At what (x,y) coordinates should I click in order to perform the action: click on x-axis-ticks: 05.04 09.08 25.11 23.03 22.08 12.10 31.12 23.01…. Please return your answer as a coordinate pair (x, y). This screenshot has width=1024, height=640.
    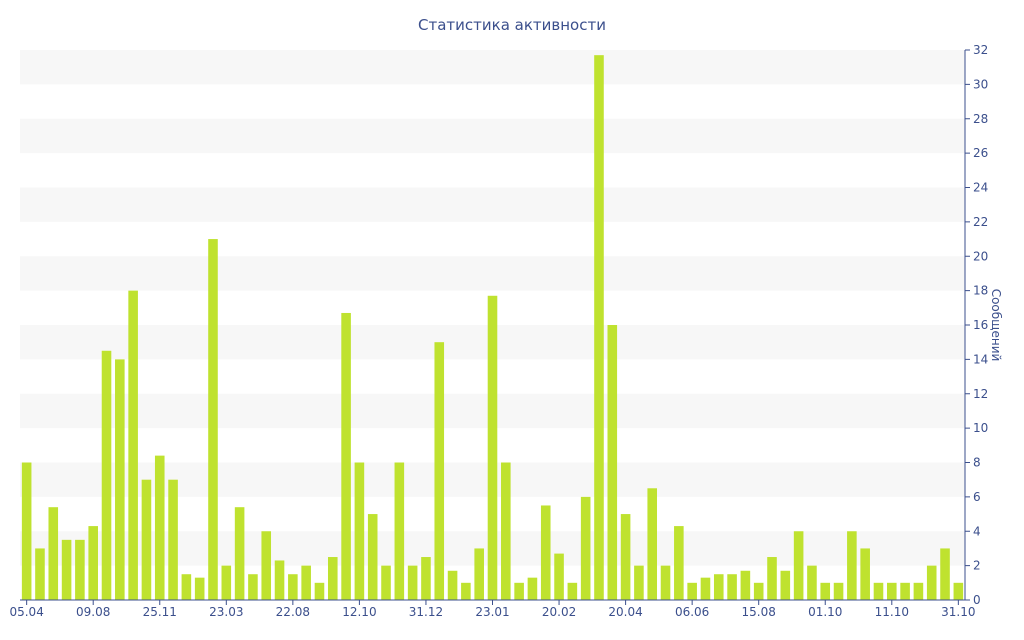
    Looking at the image, I should click on (492, 609).